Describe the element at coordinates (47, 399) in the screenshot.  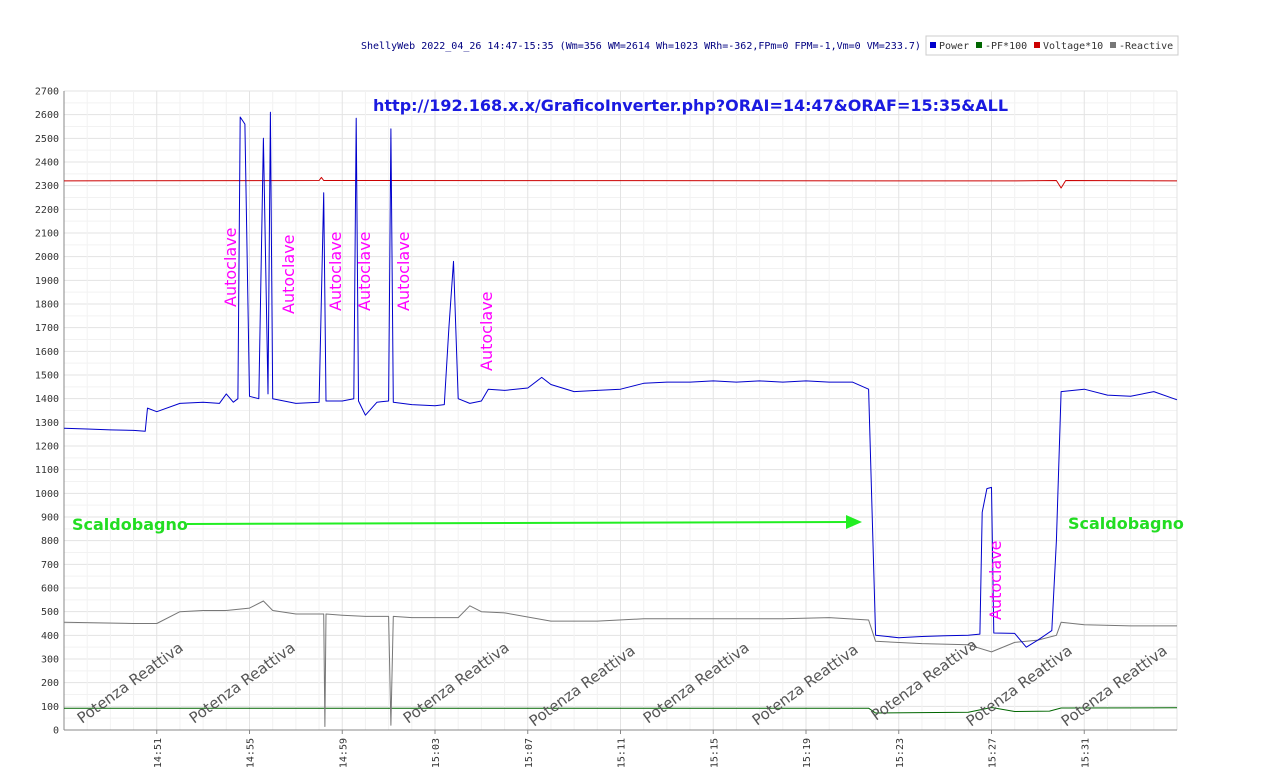
I see `y-tick-label: 1400` at that location.